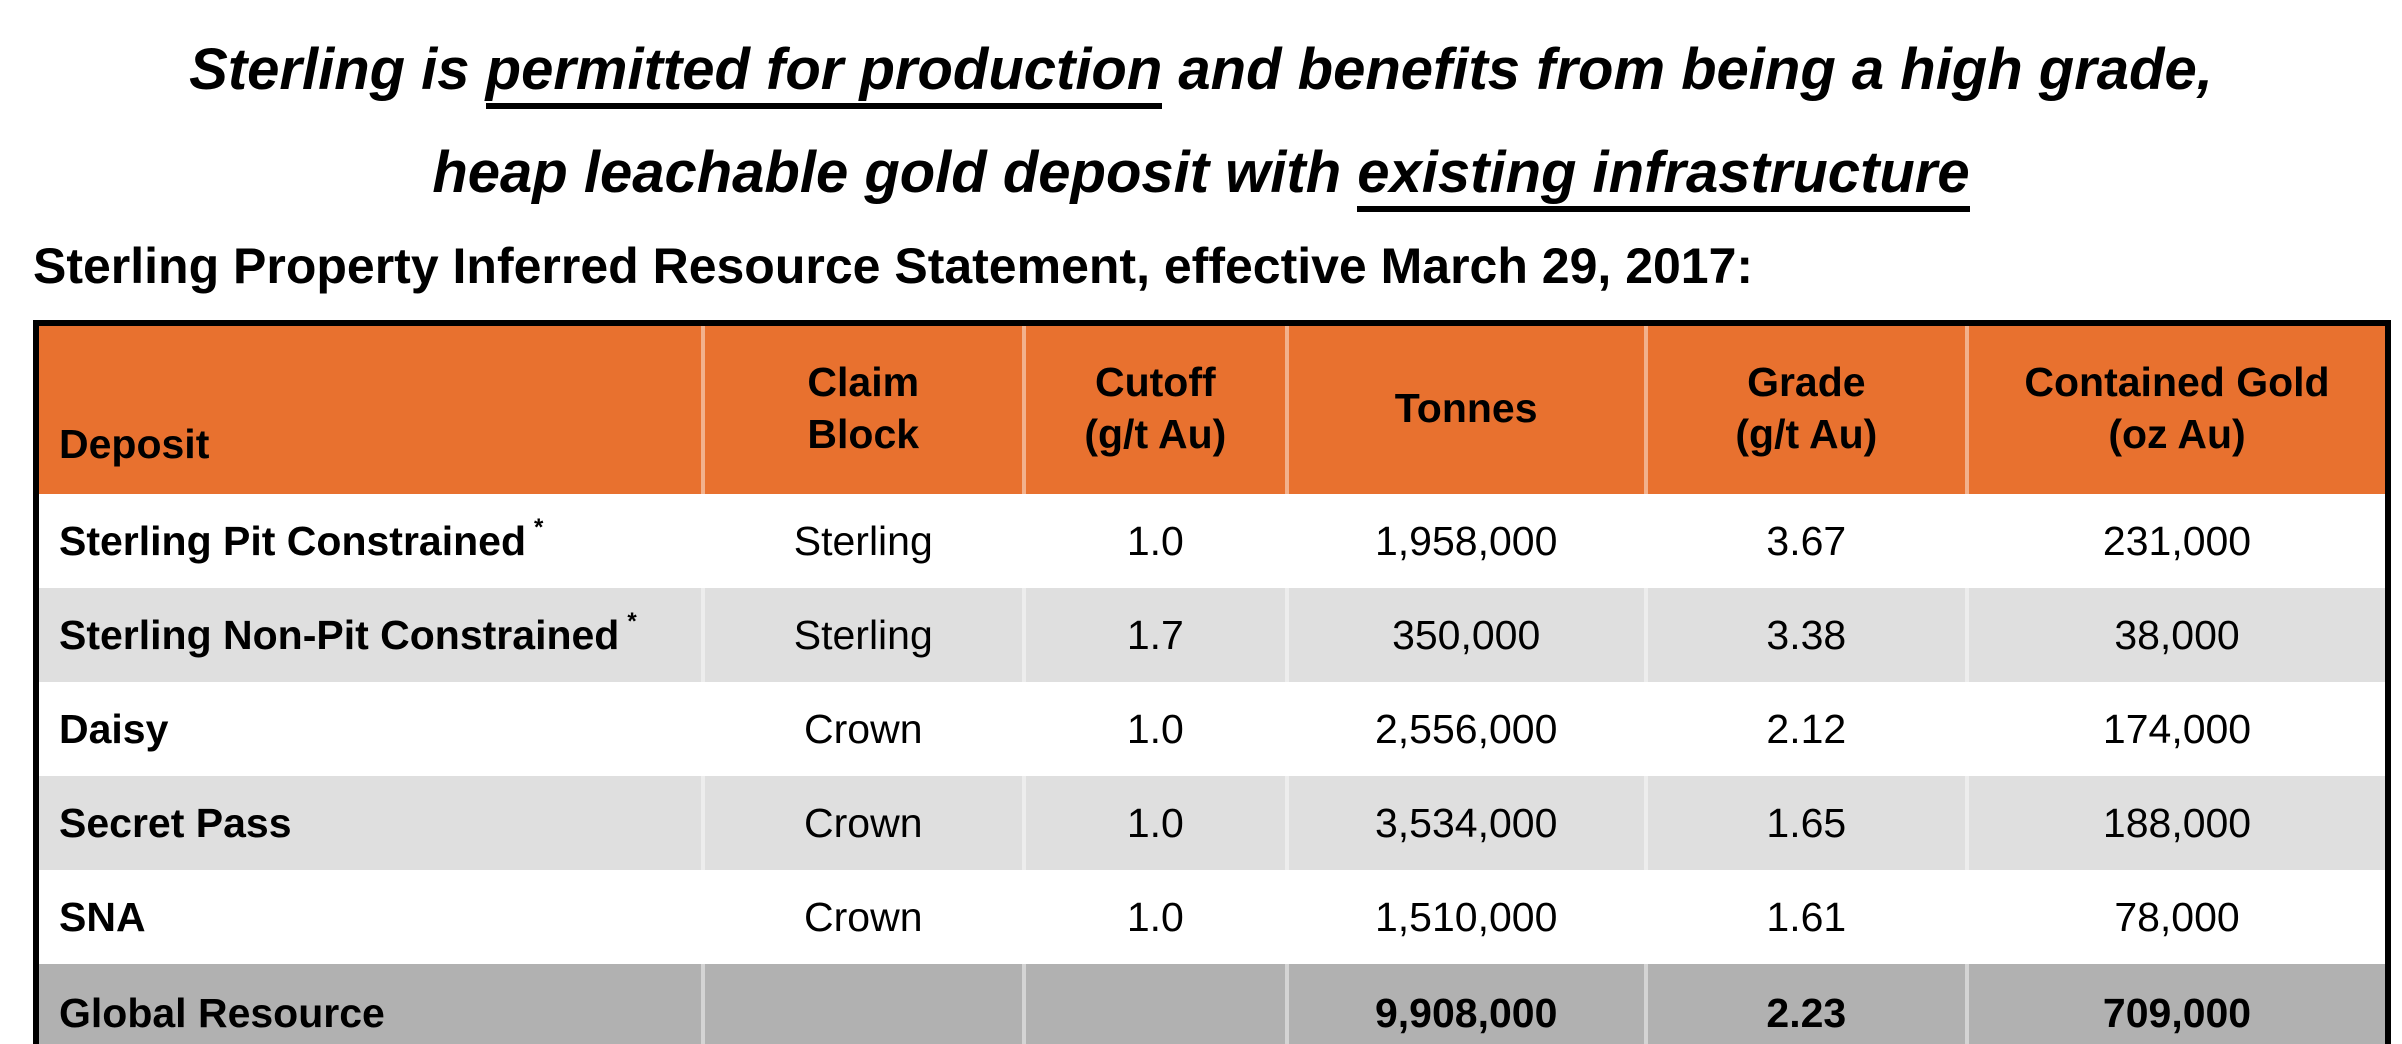  I want to click on tonnes-cell: 9,908,000, so click(1464, 1004).